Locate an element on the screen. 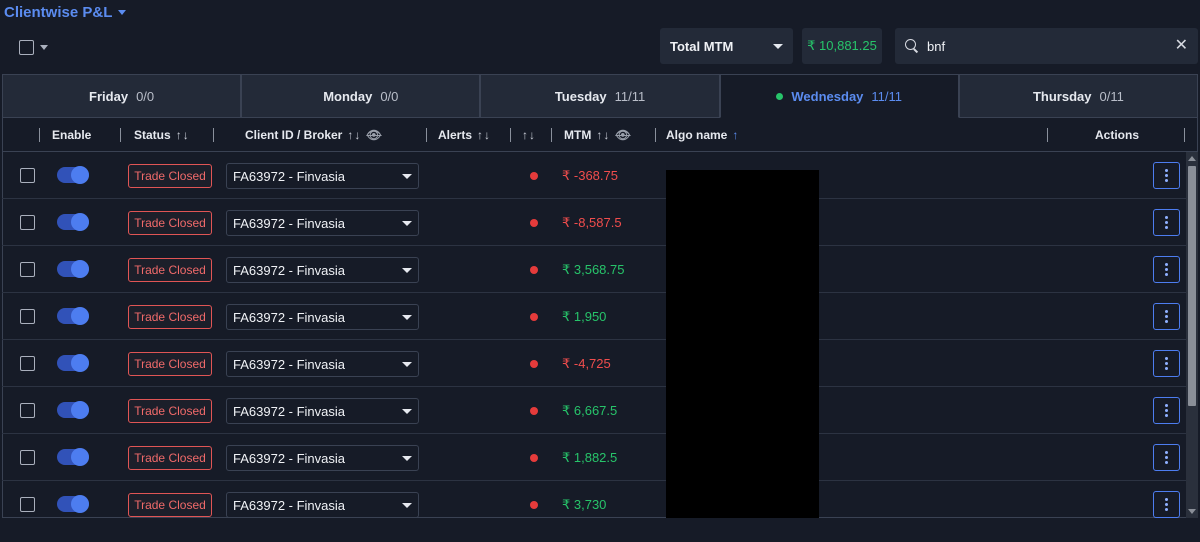 Image resolution: width=1200 pixels, height=542 pixels. scrollbar-thumb is located at coordinates (1192, 286).